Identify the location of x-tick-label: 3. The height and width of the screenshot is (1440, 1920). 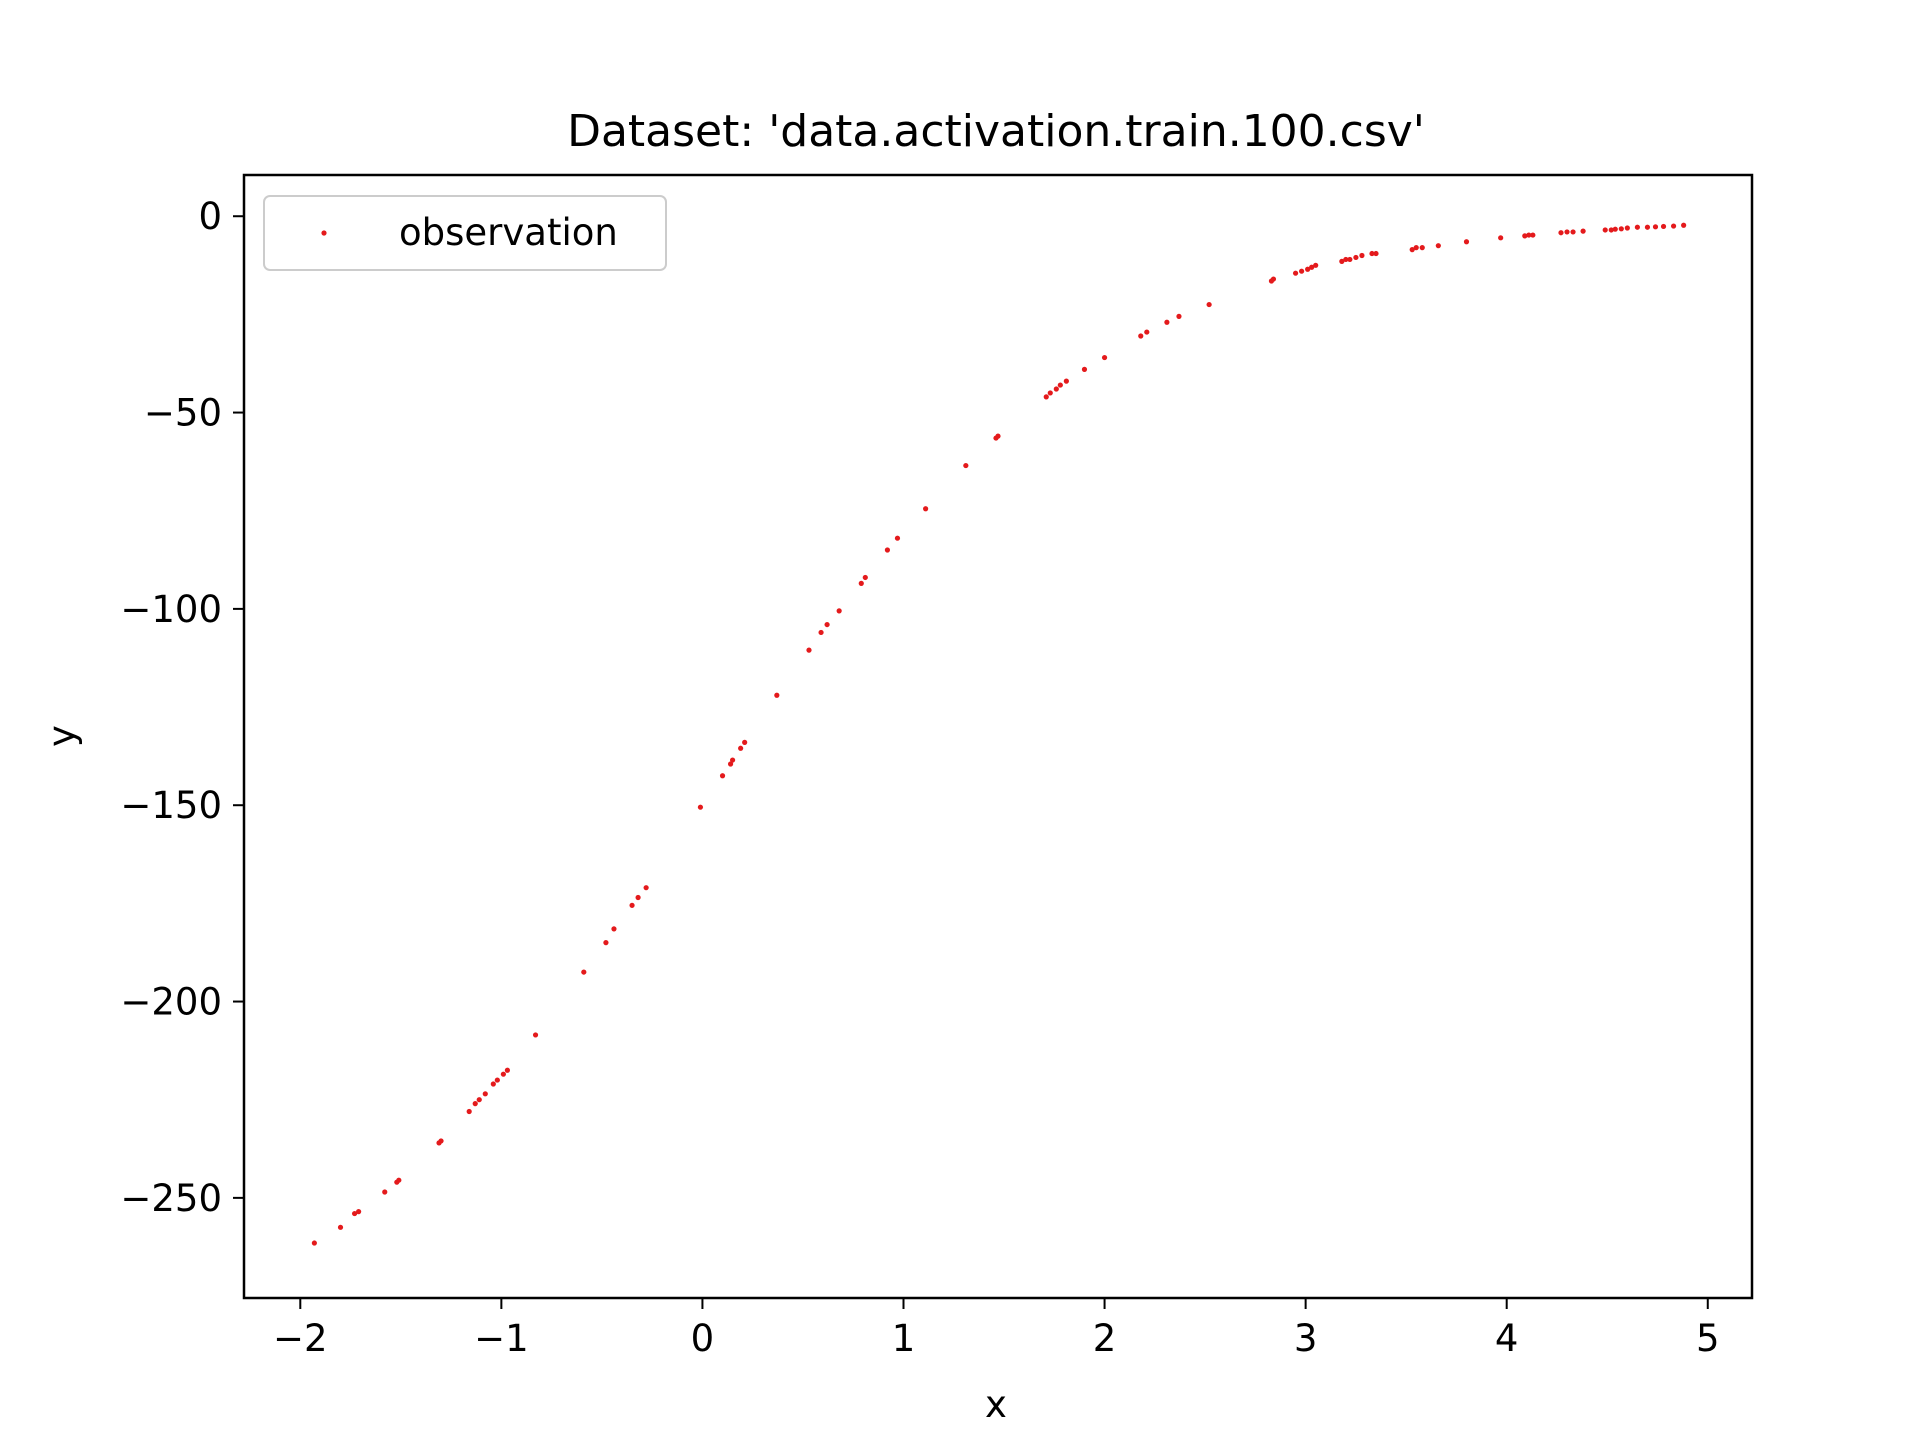
(1306, 1338).